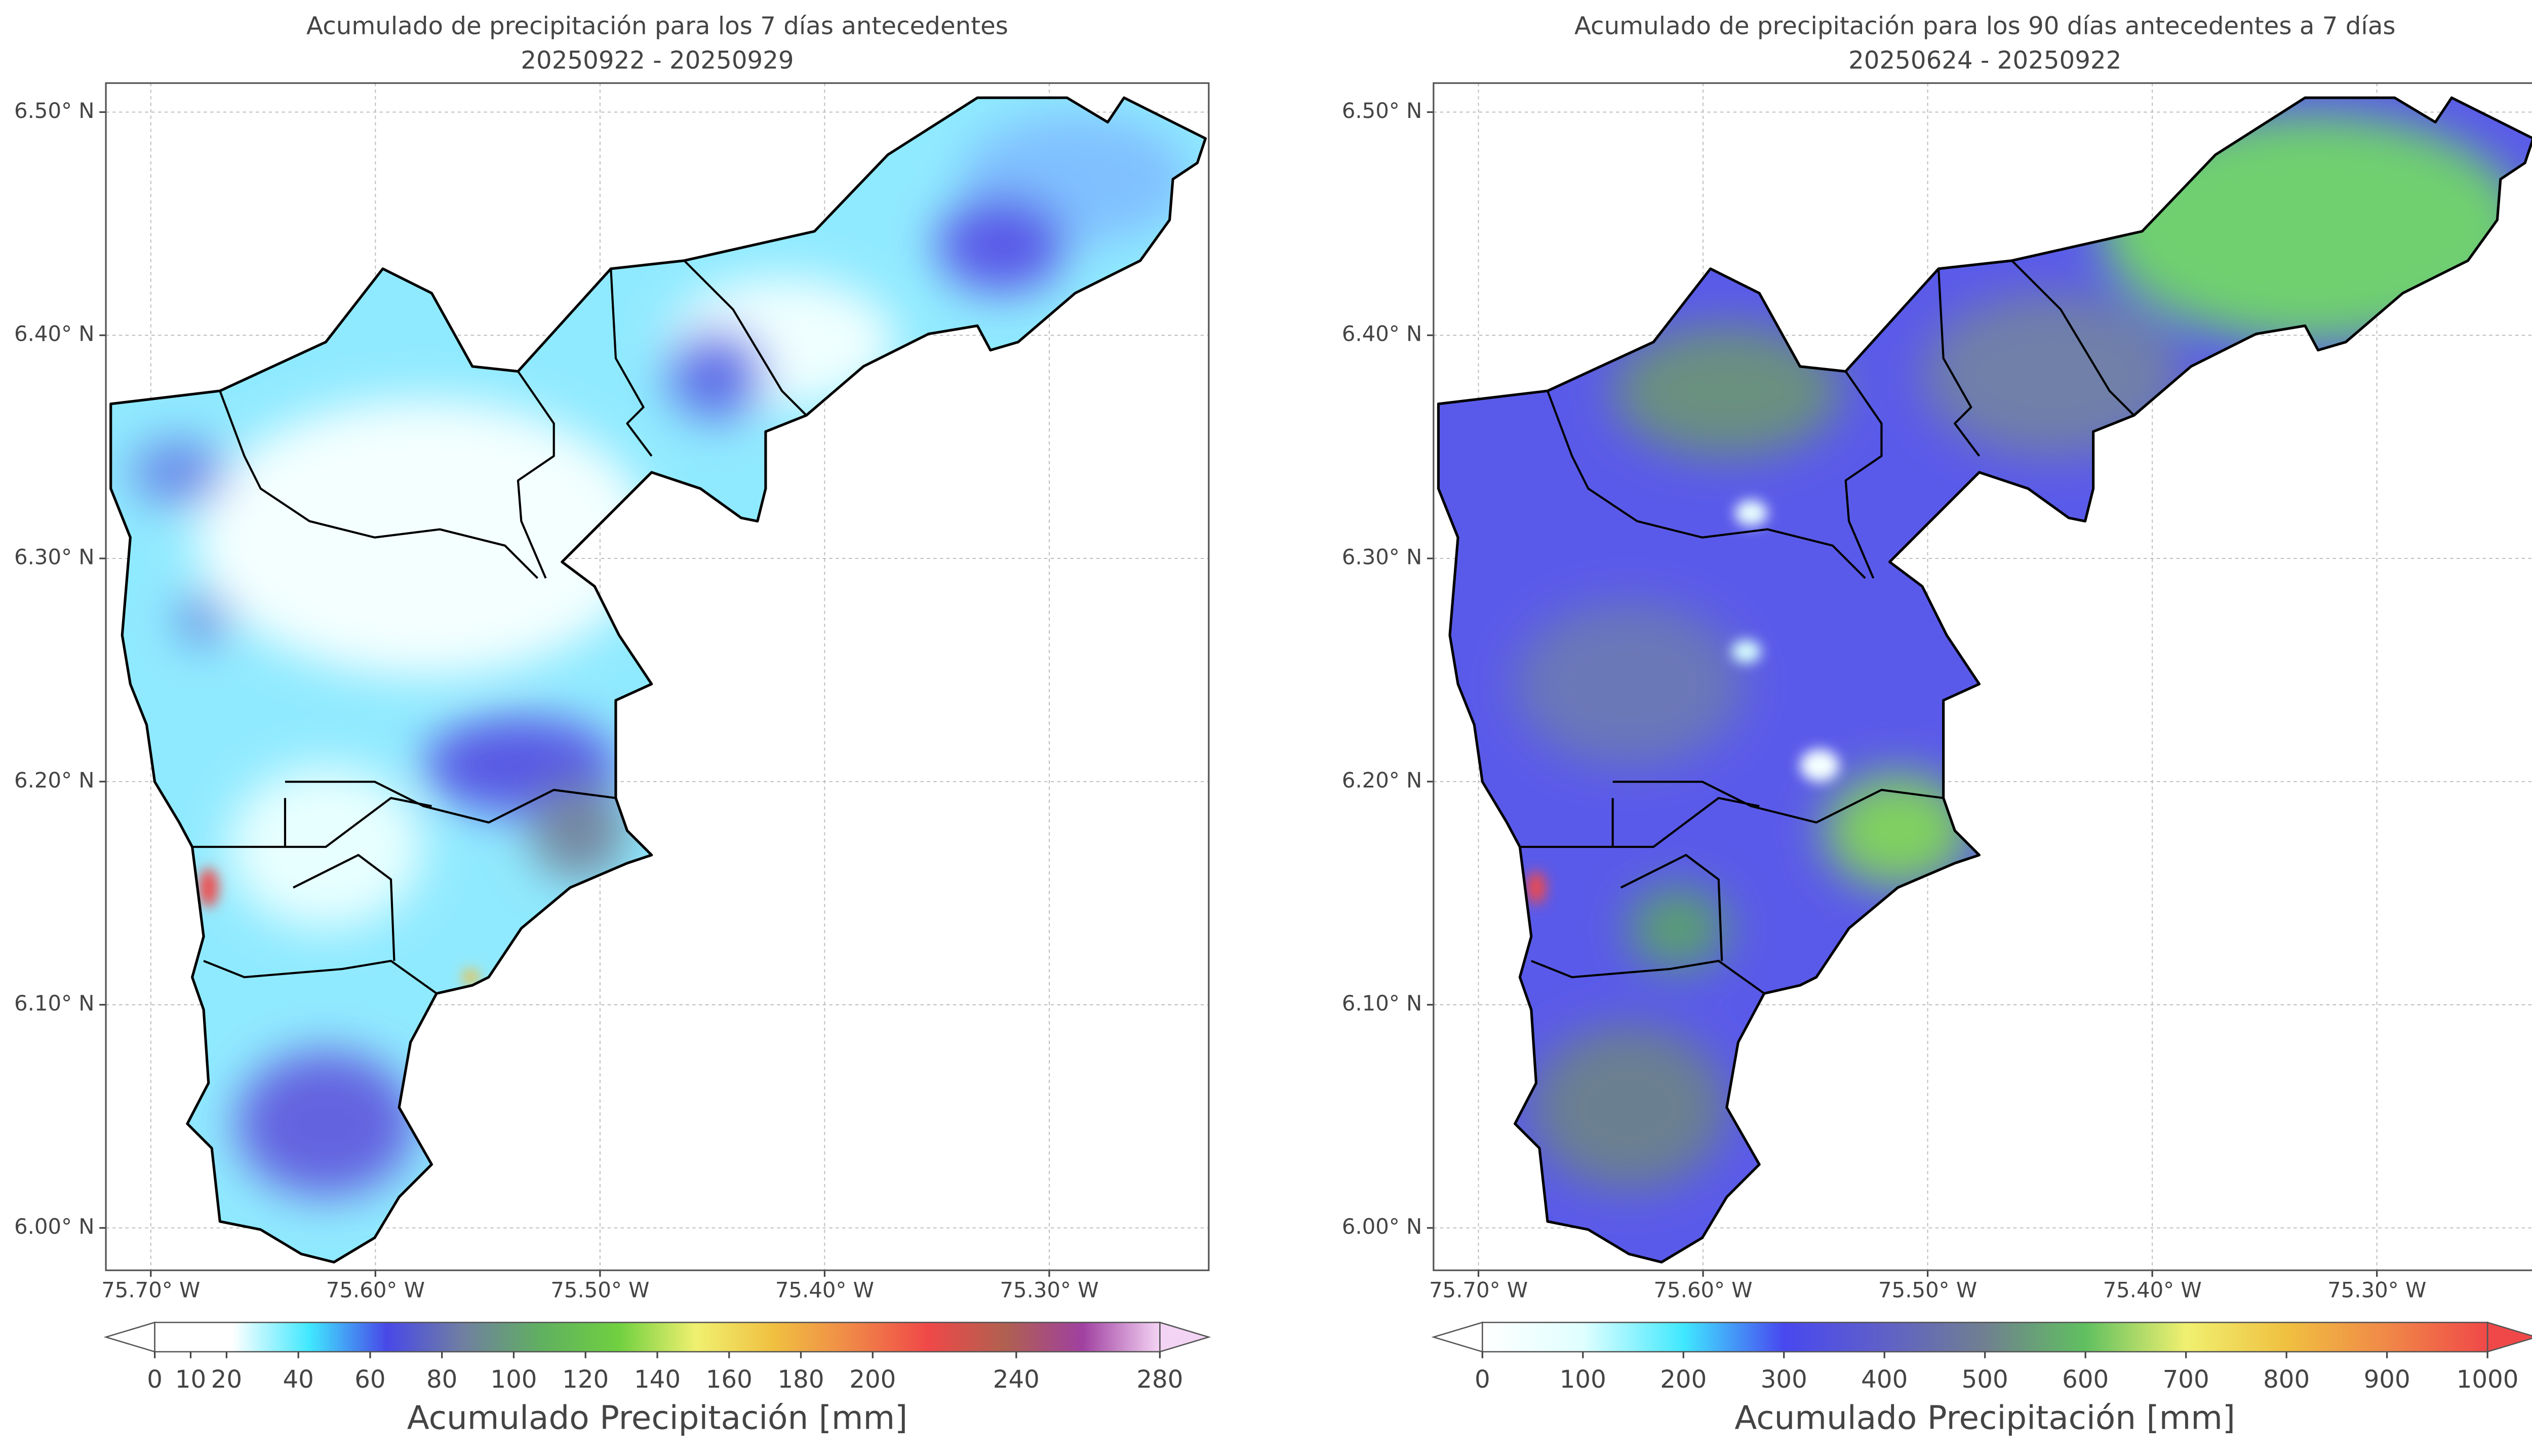 This screenshot has height=1456, width=2532. What do you see at coordinates (1884, 1379) in the screenshot?
I see `colorbar-tick-label: 400` at bounding box center [1884, 1379].